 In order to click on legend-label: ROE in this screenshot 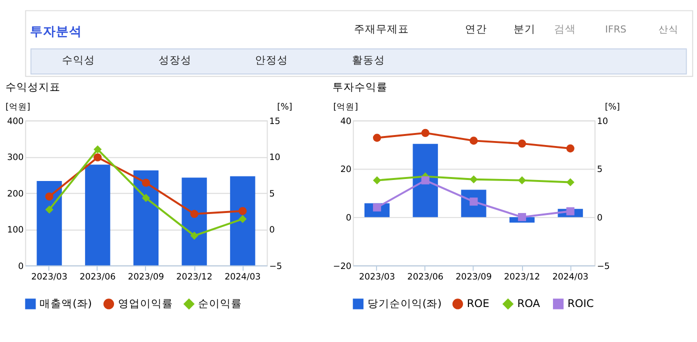, I will do `click(478, 303)`.